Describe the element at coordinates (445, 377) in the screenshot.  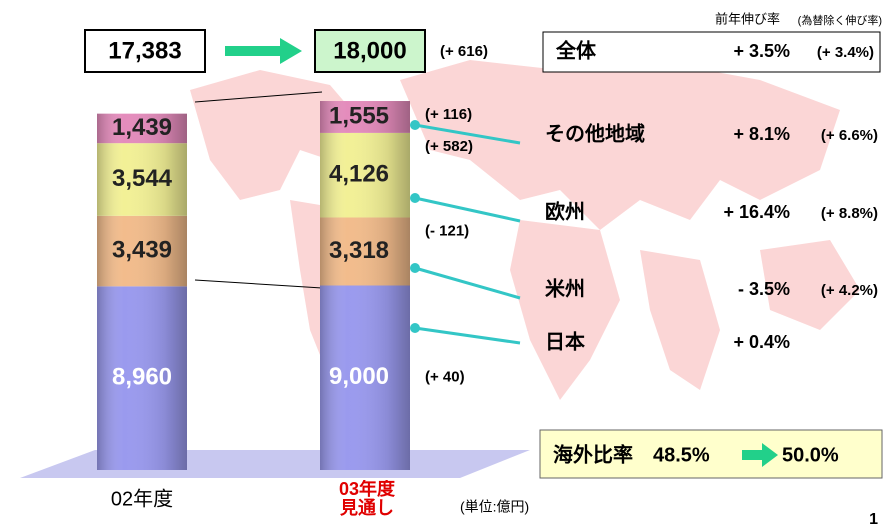
I see `change-label: (+ 40)` at that location.